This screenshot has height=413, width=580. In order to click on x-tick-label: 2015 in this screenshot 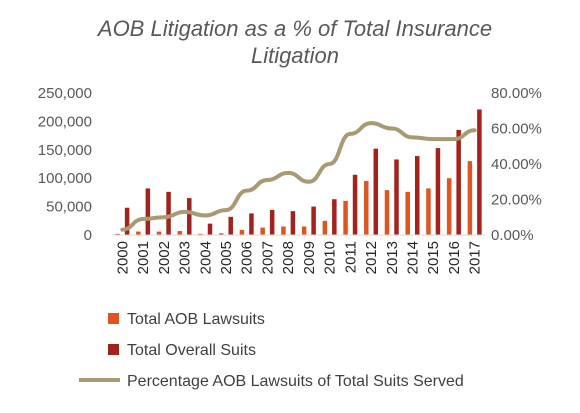, I will do `click(433, 257)`.